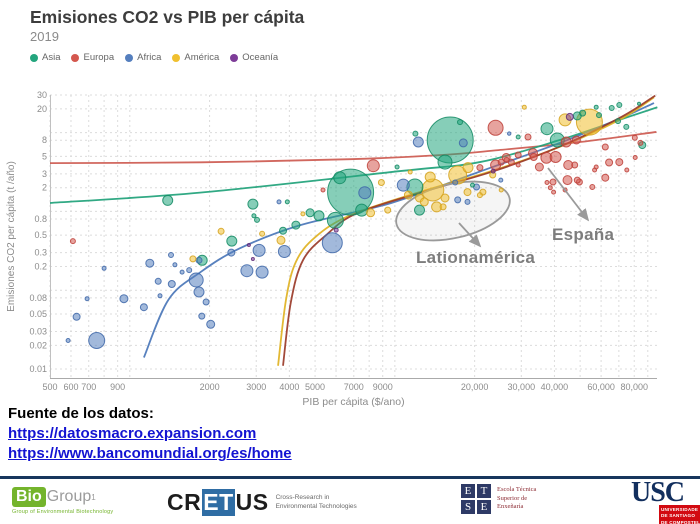 Image resolution: width=700 pixels, height=524 pixels. What do you see at coordinates (150, 453) in the screenshot?
I see `source-link-bancomundial: https://www.bancomundial.org/es/home` at bounding box center [150, 453].